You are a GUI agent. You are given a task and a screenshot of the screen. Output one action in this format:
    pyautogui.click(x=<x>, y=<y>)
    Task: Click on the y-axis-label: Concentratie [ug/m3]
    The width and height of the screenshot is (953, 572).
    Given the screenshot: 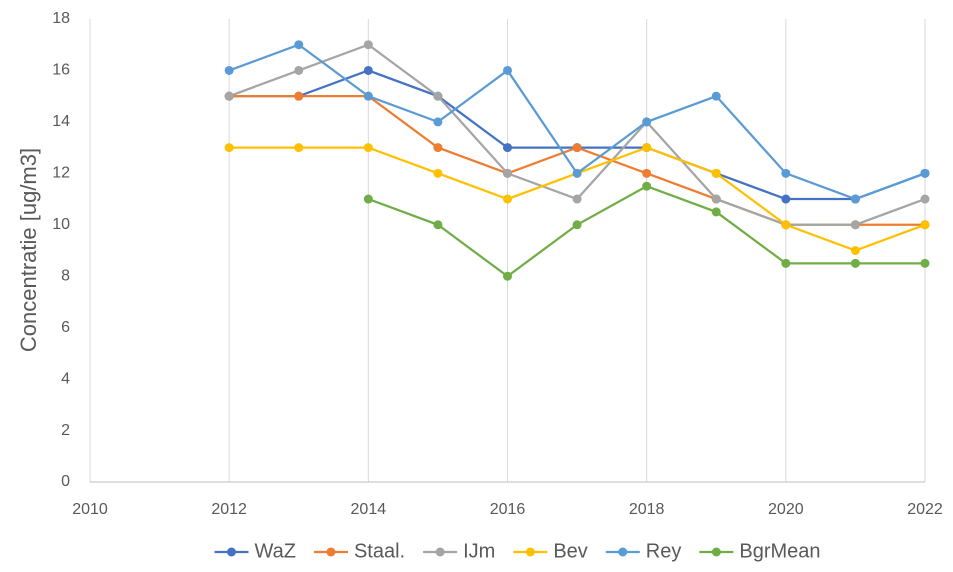 What is the action you would take?
    pyautogui.click(x=28, y=250)
    